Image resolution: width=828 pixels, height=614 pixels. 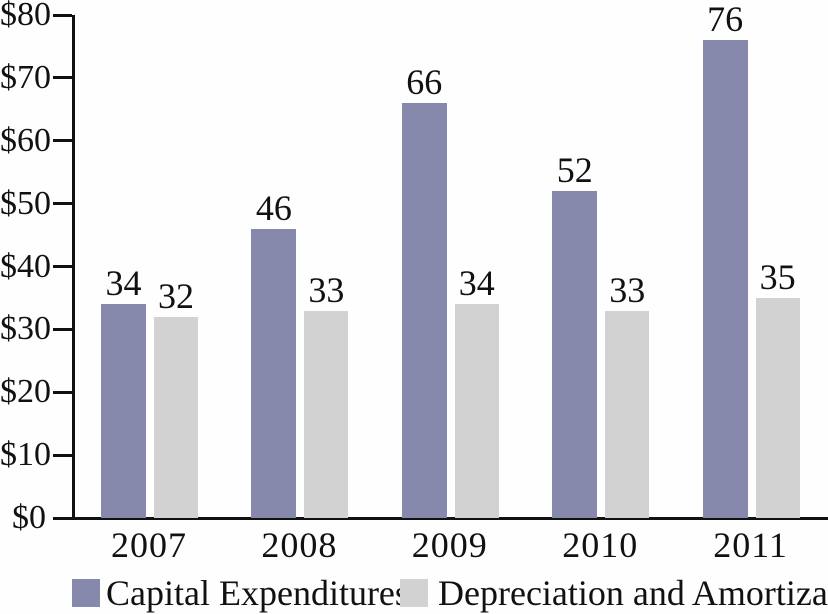 I want to click on bar-value-label: 76, so click(x=725, y=20).